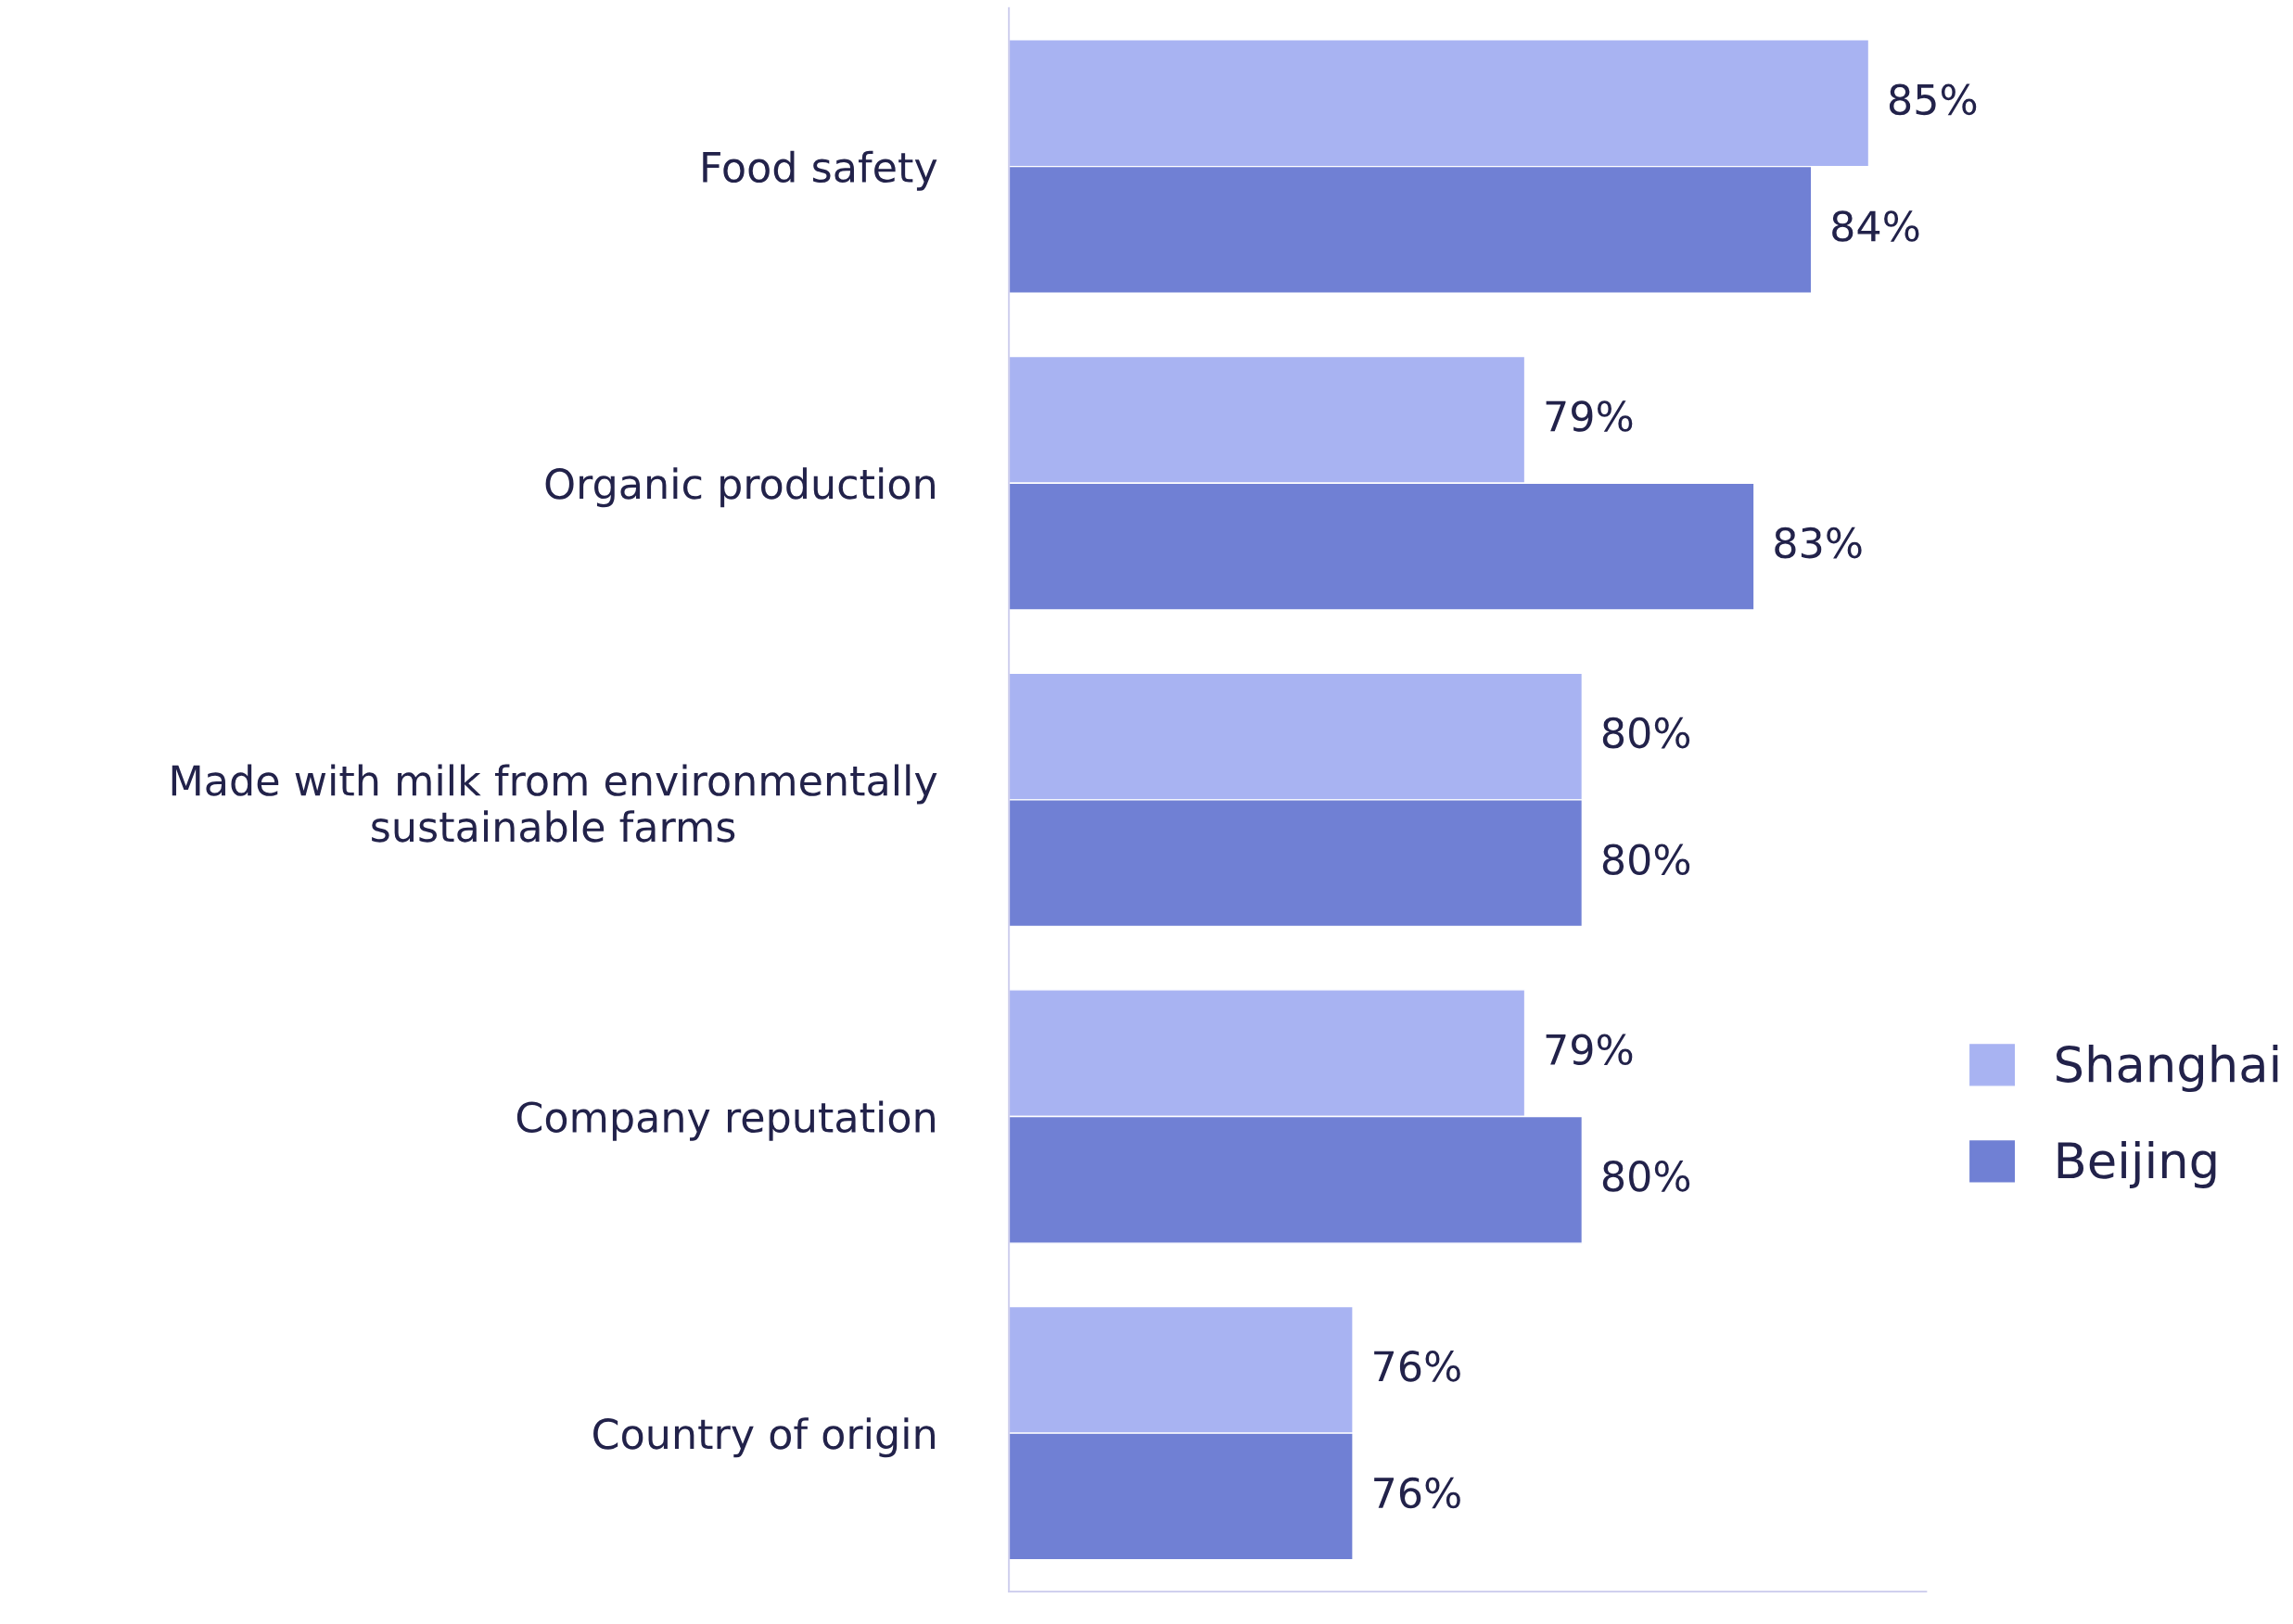  What do you see at coordinates (554, 803) in the screenshot?
I see `y-tick-label: Made with milk from environmentally sustainable farms` at bounding box center [554, 803].